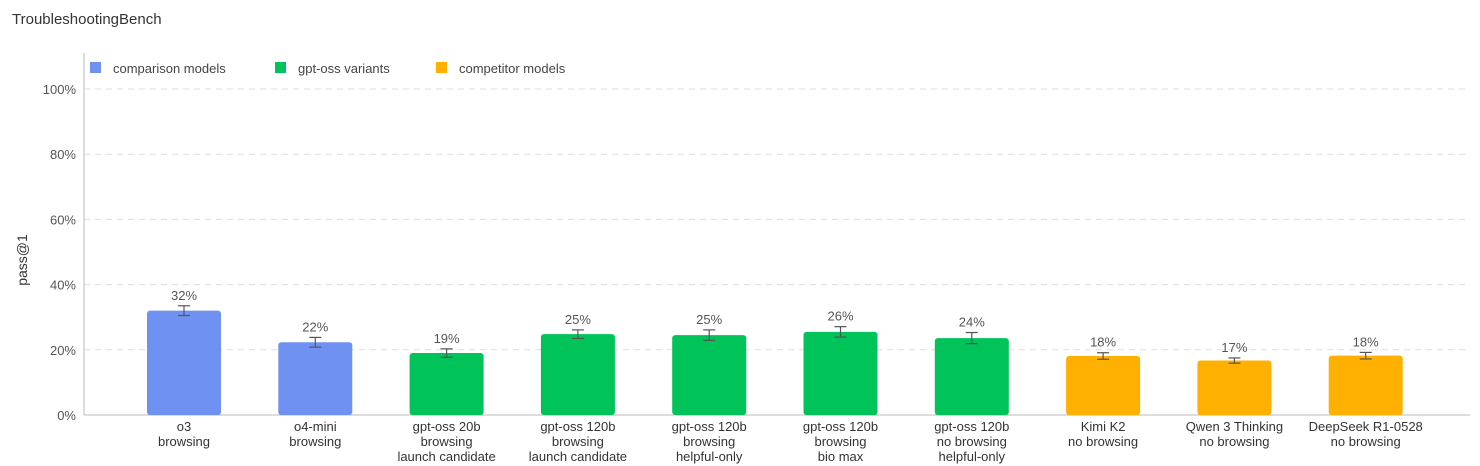 This screenshot has height=466, width=1480. What do you see at coordinates (441, 67) in the screenshot?
I see `legend-swatch-competitor` at bounding box center [441, 67].